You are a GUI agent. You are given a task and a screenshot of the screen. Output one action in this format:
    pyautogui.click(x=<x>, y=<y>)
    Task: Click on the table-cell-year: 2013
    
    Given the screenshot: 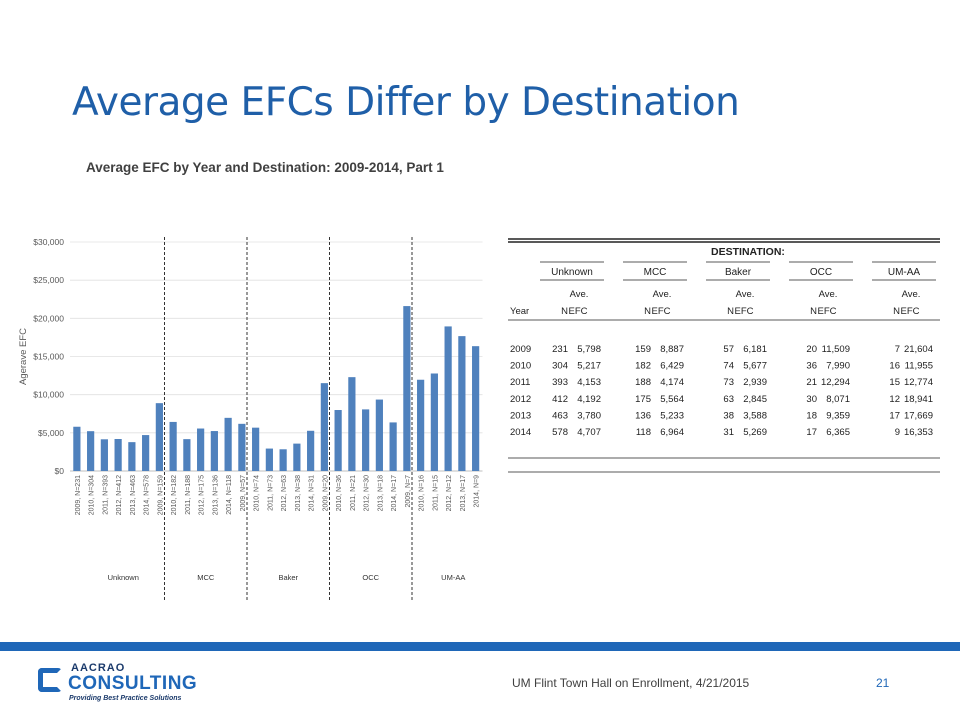 What is the action you would take?
    pyautogui.click(x=520, y=415)
    